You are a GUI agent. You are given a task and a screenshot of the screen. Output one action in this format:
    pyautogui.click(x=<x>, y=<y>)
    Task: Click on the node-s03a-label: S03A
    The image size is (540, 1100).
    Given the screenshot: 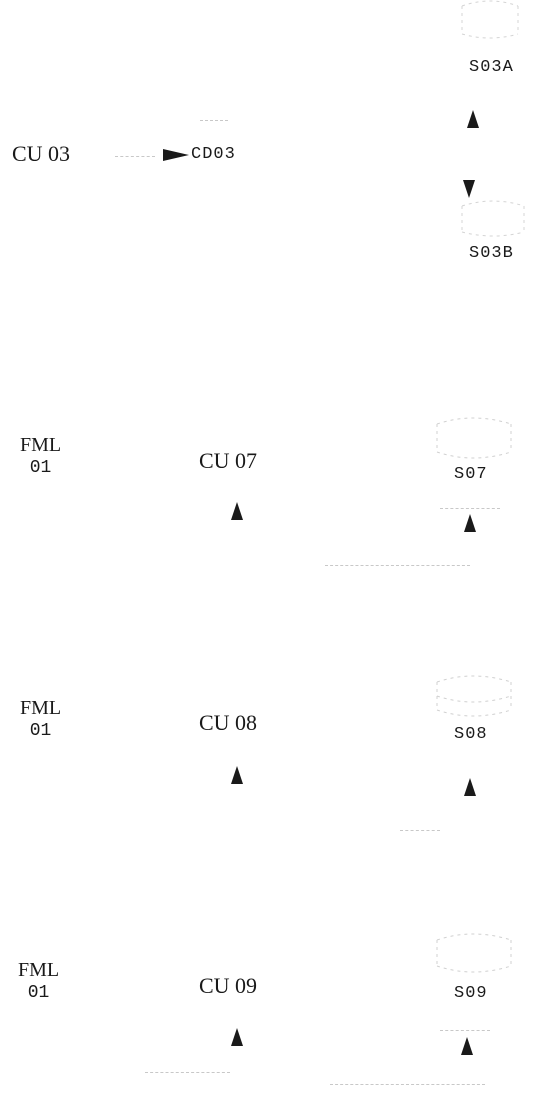 What is the action you would take?
    pyautogui.click(x=491, y=67)
    